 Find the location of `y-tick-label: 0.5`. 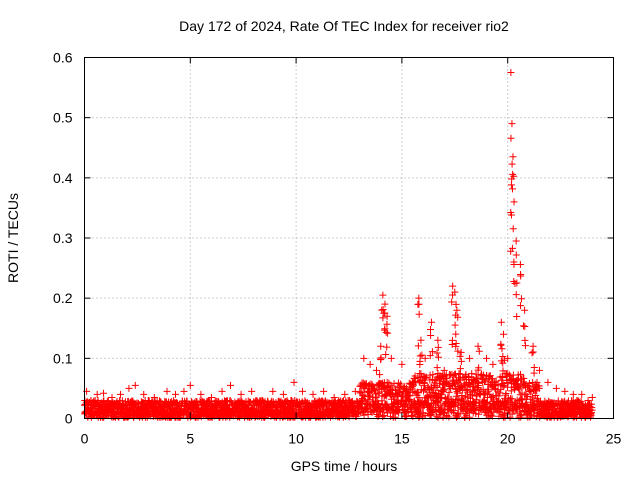

y-tick-label: 0.5 is located at coordinates (63, 118).